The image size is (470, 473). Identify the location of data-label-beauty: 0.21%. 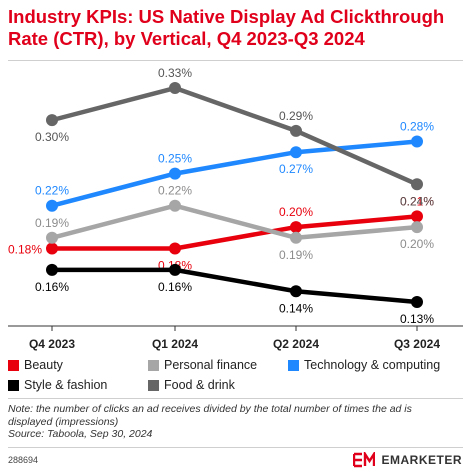
(417, 201).